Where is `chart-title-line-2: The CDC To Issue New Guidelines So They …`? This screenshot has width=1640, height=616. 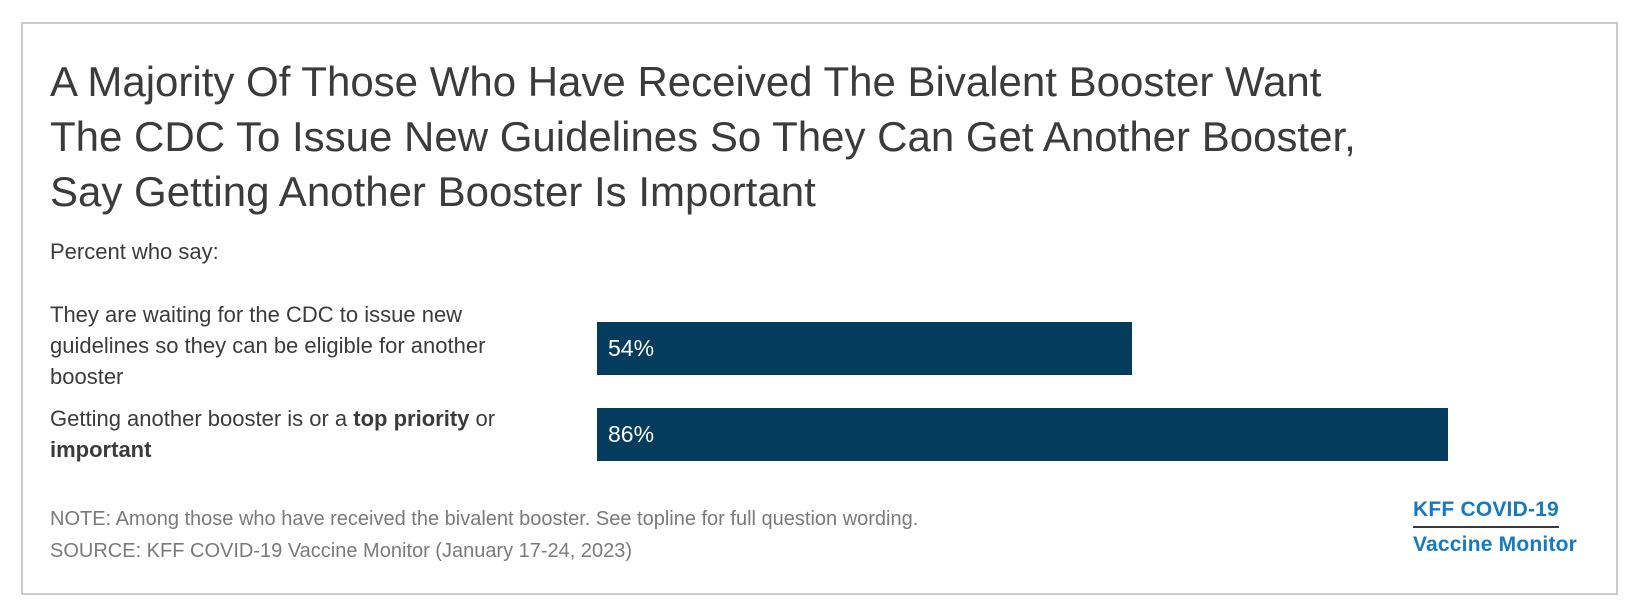 chart-title-line-2: The CDC To Issue New Guidelines So They … is located at coordinates (703, 136).